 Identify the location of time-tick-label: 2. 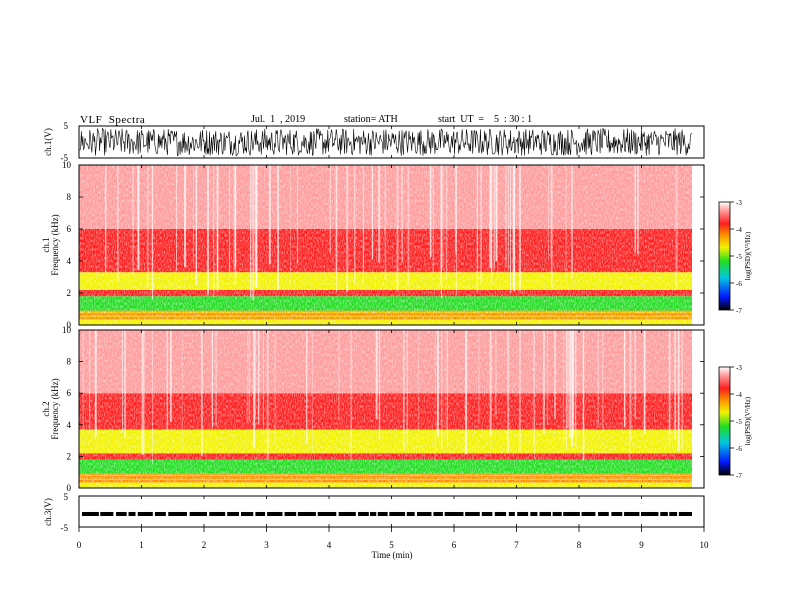
(204, 545).